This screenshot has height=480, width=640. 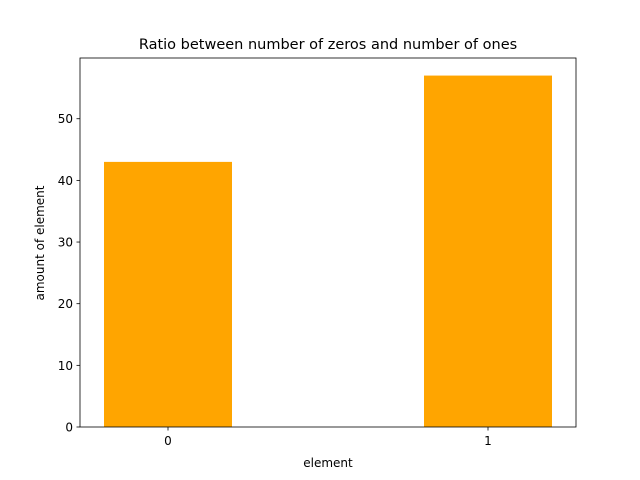 What do you see at coordinates (168, 441) in the screenshot?
I see `x-tick-label-0: 0` at bounding box center [168, 441].